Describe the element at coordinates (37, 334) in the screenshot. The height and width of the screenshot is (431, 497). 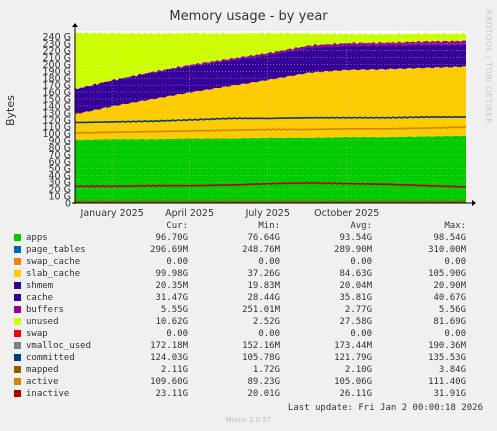
I see `legend-name: swap` at that location.